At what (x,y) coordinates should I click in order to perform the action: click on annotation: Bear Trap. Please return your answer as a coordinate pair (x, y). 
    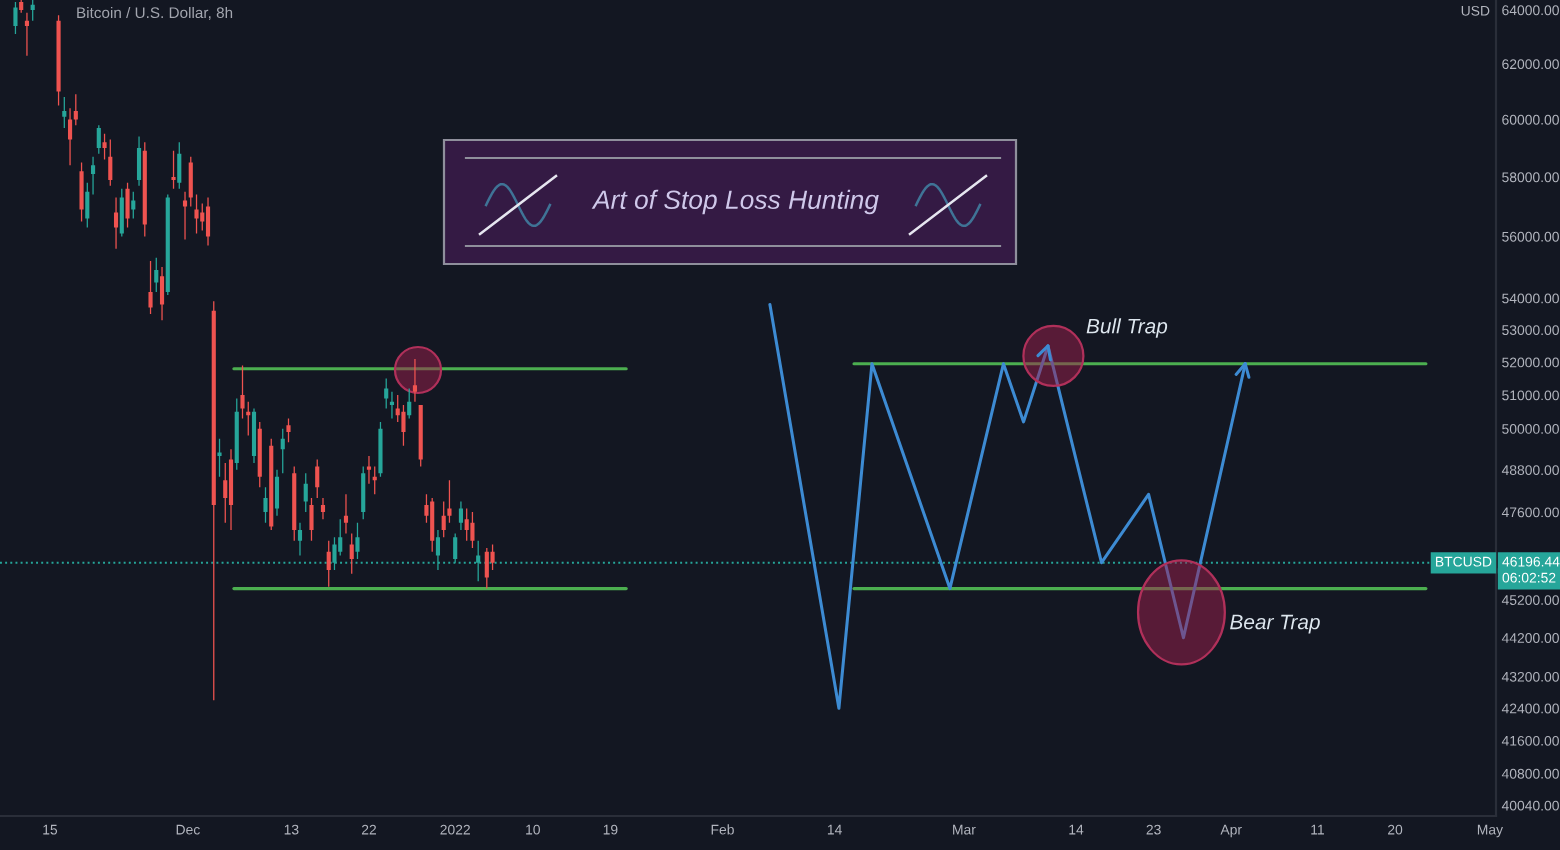
    Looking at the image, I should click on (1275, 624).